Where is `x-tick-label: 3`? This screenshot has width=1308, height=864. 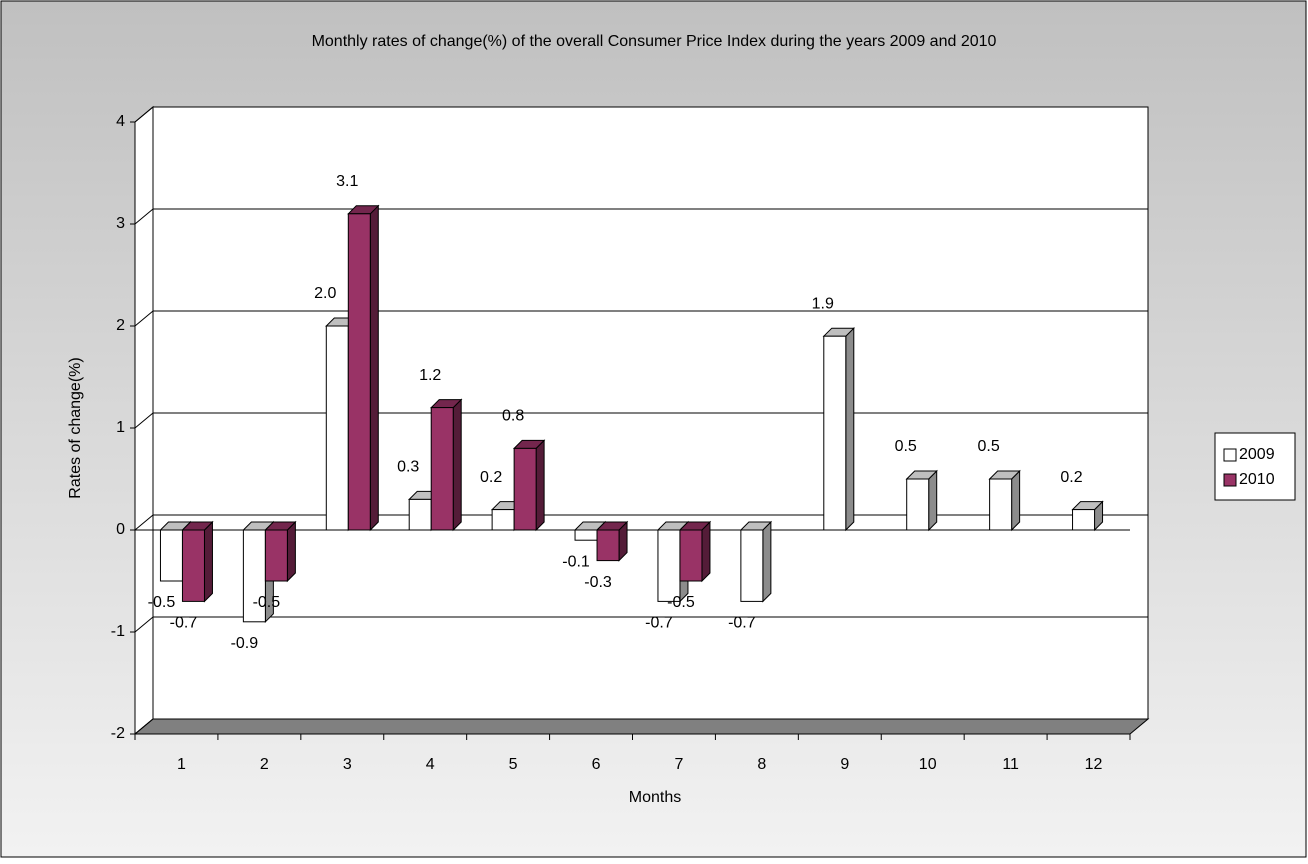
x-tick-label: 3 is located at coordinates (347, 764).